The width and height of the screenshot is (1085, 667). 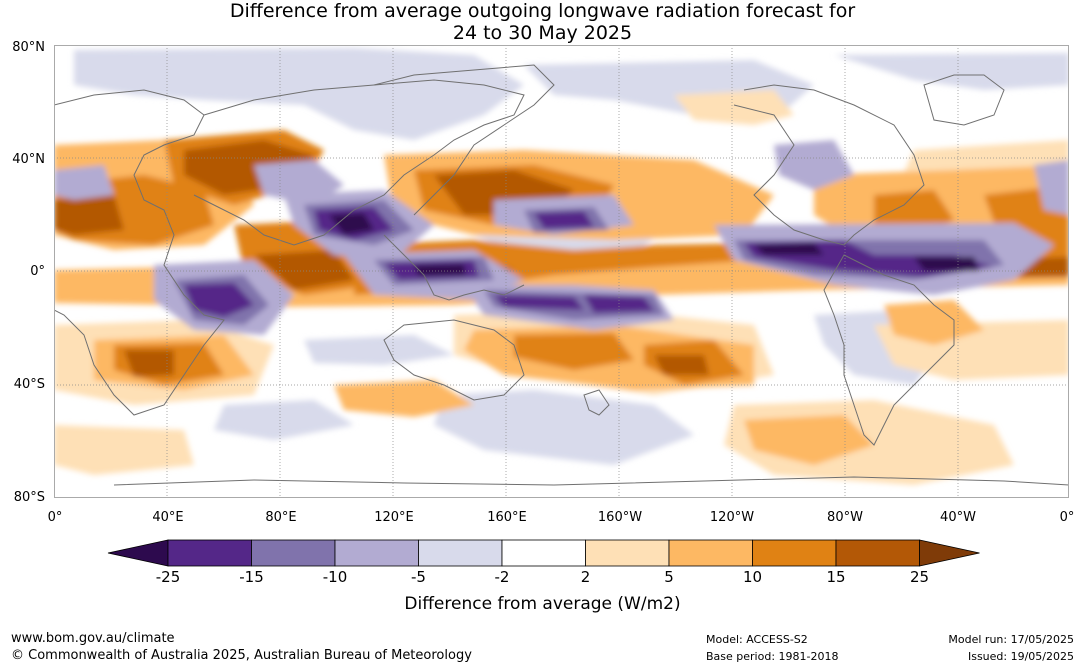 What do you see at coordinates (168, 517) in the screenshot?
I see `lon-label-40e: 40°E` at bounding box center [168, 517].